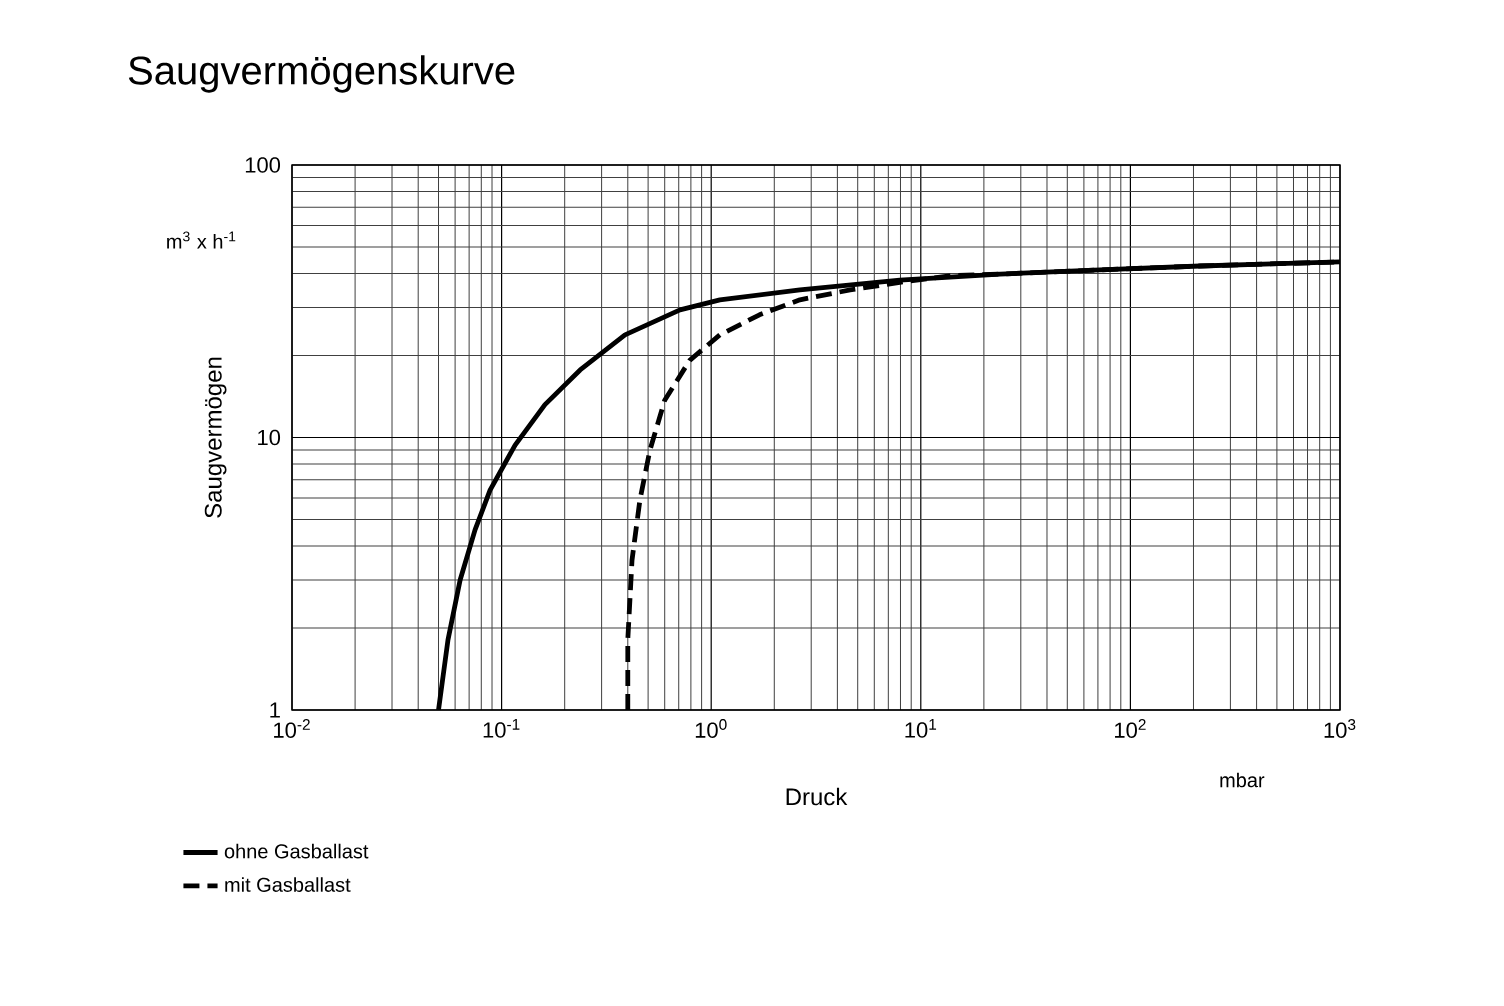  Describe the element at coordinates (288, 884) in the screenshot. I see `legend-label: mit Gasballast` at that location.